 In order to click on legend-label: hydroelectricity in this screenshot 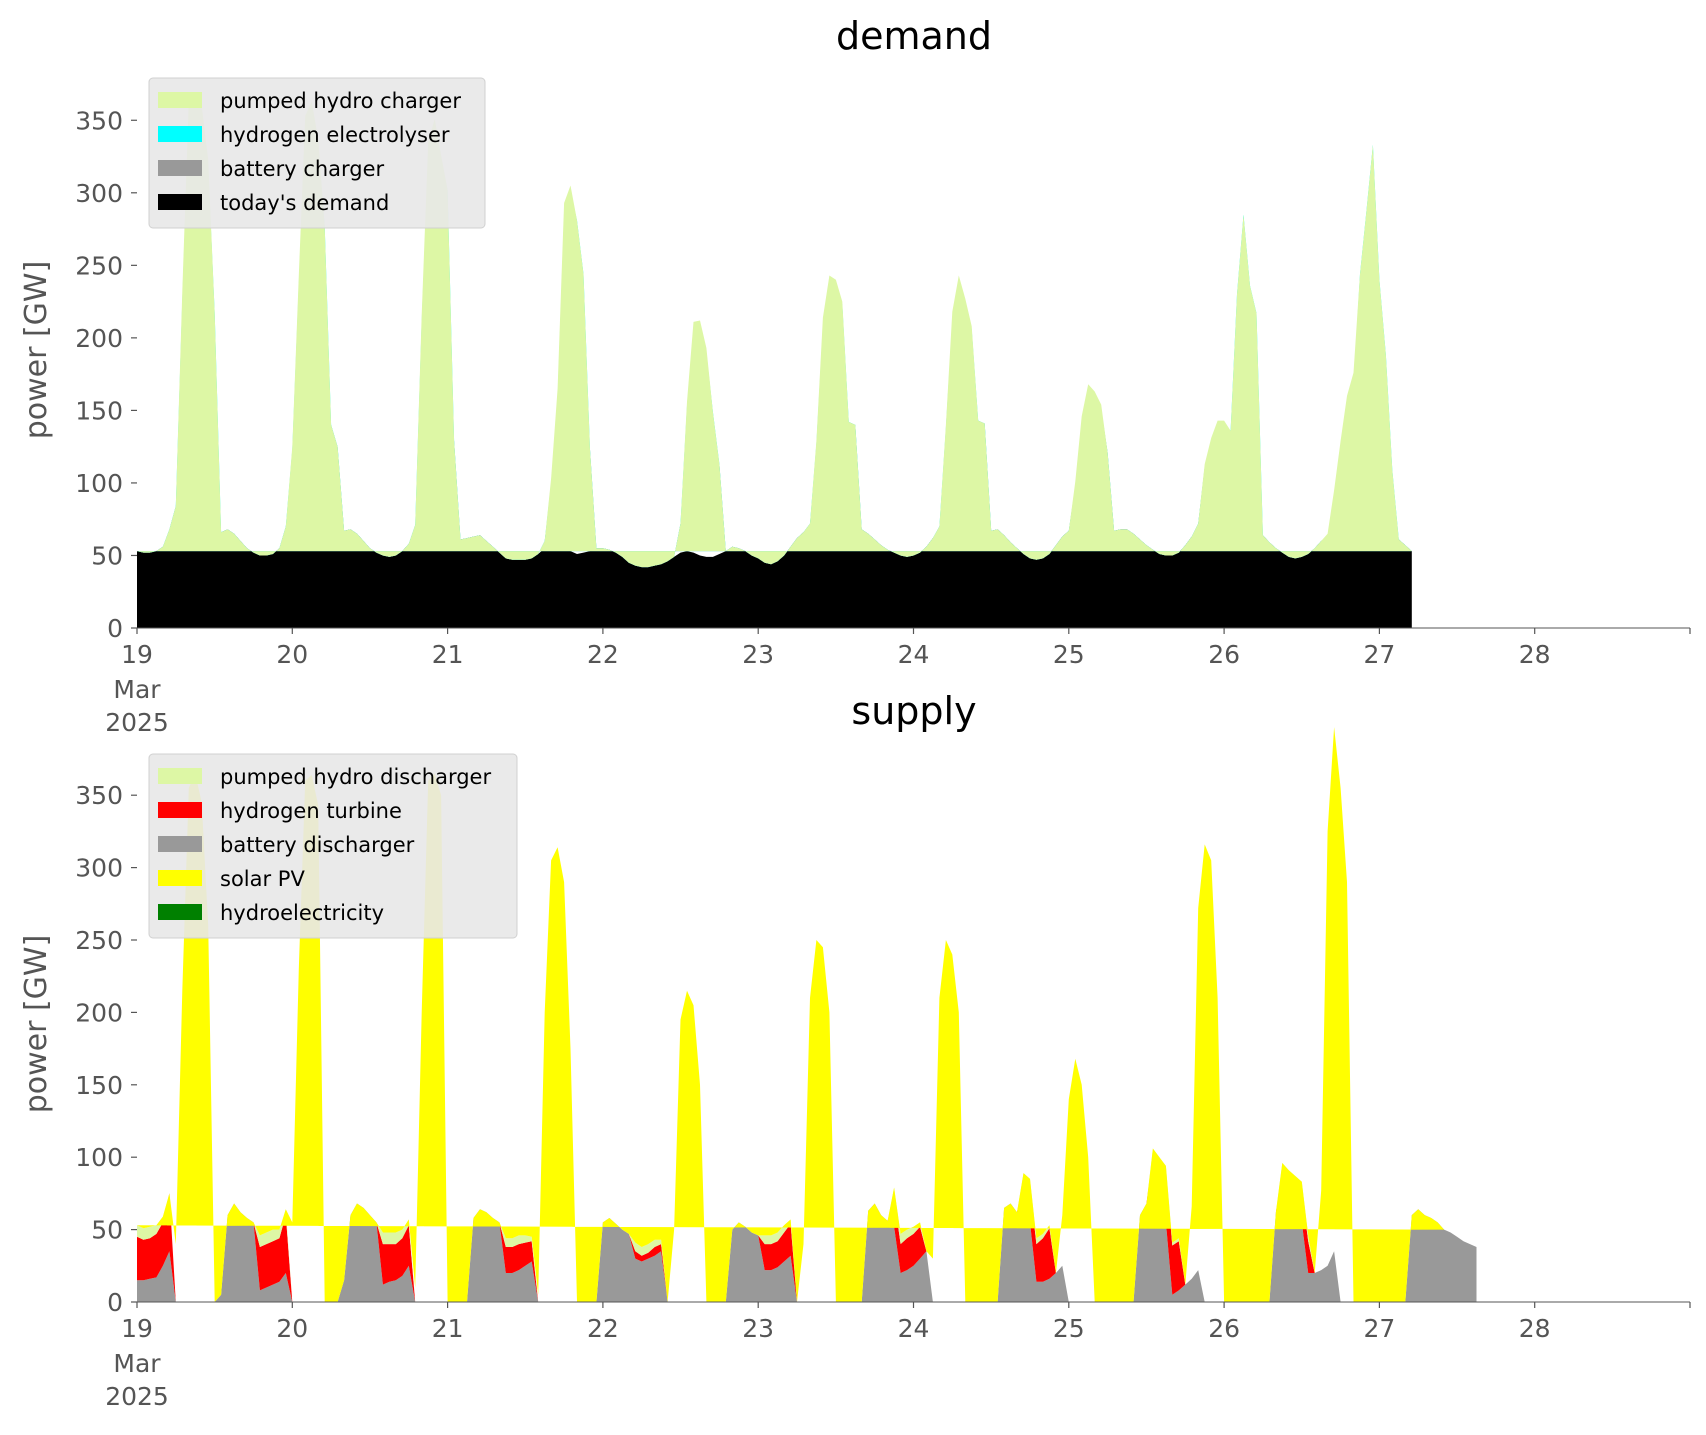, I will do `click(302, 913)`.